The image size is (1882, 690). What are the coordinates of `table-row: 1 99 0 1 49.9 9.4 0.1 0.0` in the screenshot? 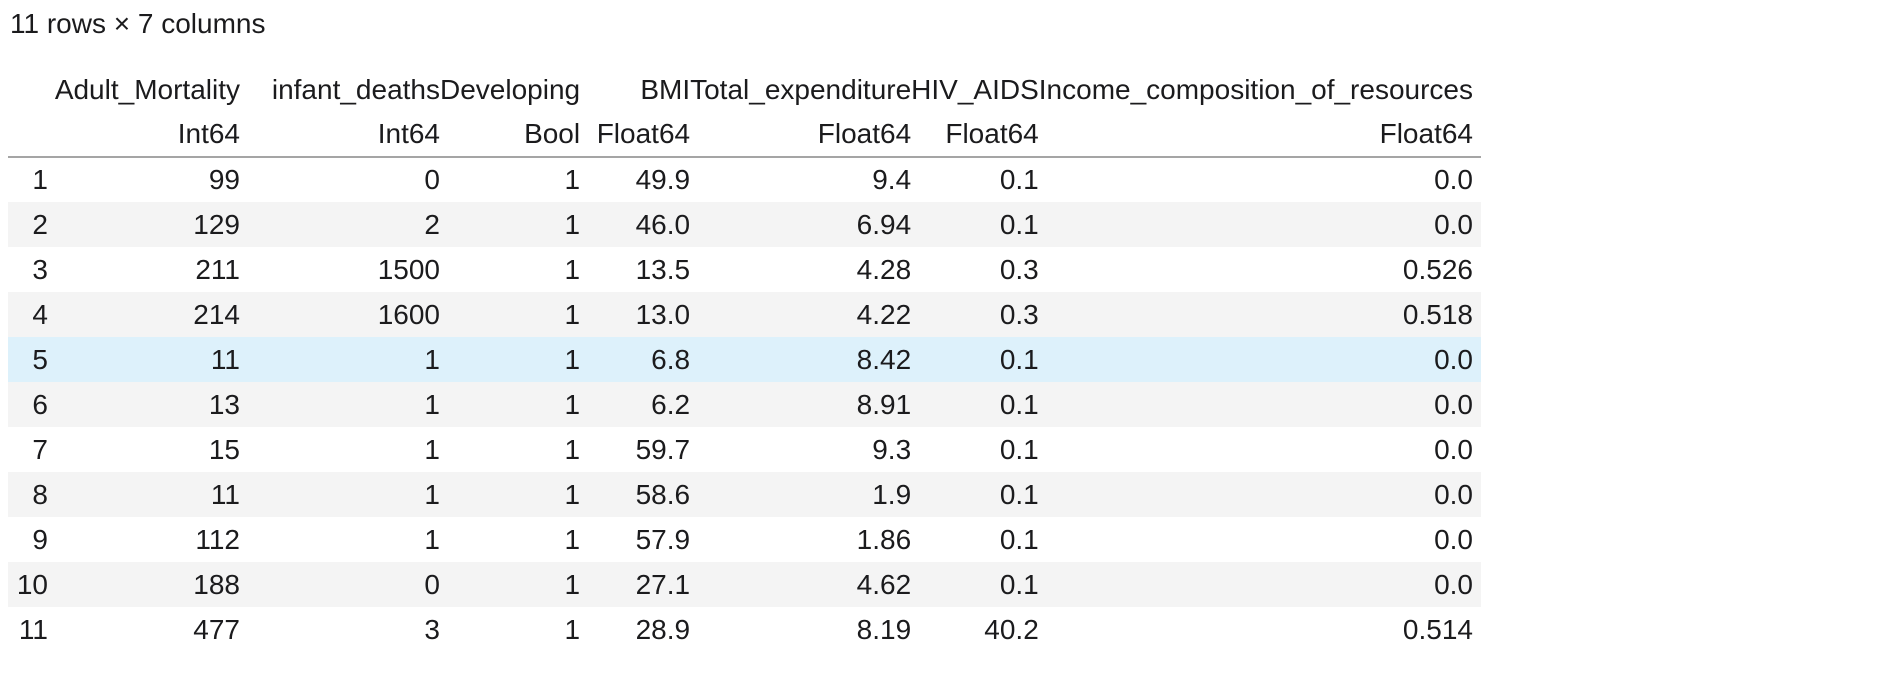 It's located at (744, 179).